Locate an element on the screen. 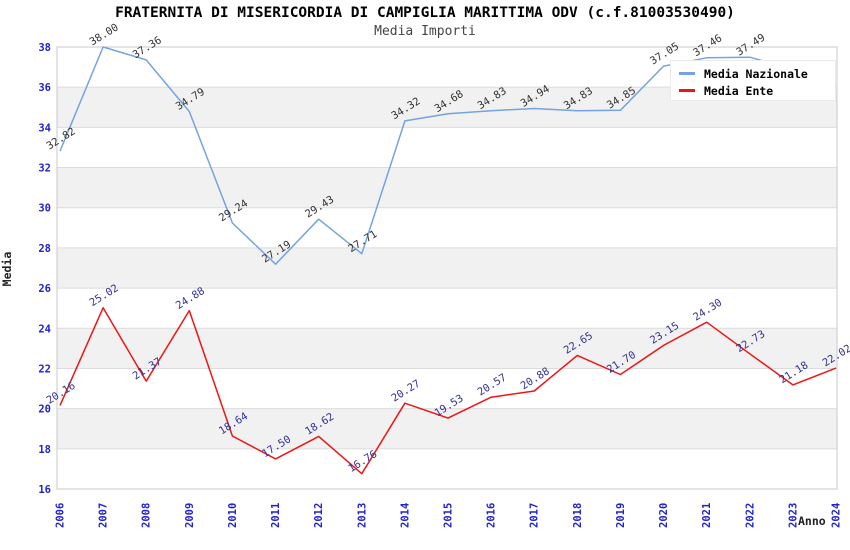  x-tick-label: 2023 is located at coordinates (793, 515).